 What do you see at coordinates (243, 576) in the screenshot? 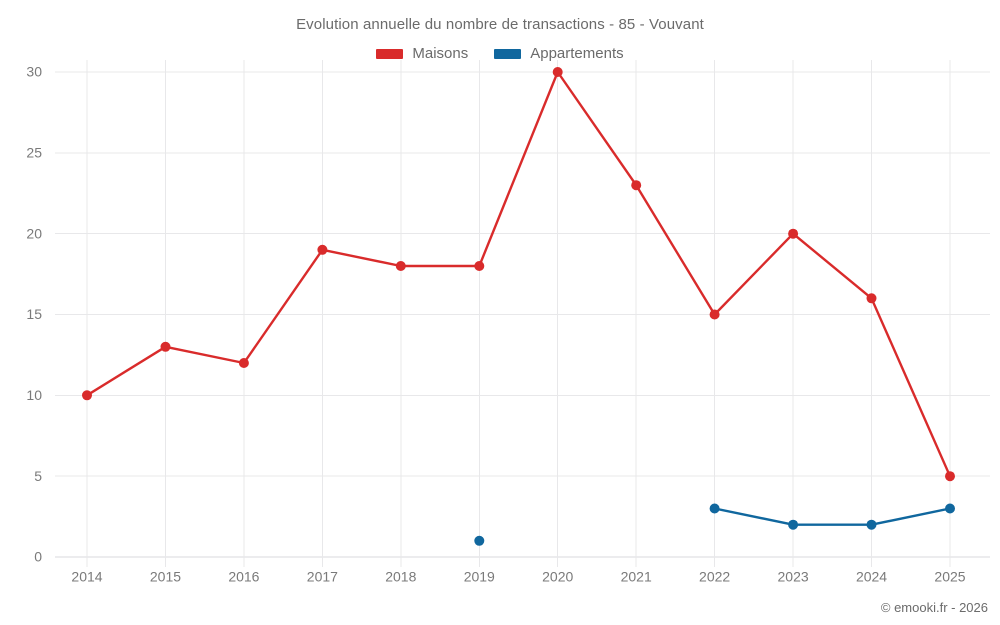
I see `x-tick-label: 2016` at bounding box center [243, 576].